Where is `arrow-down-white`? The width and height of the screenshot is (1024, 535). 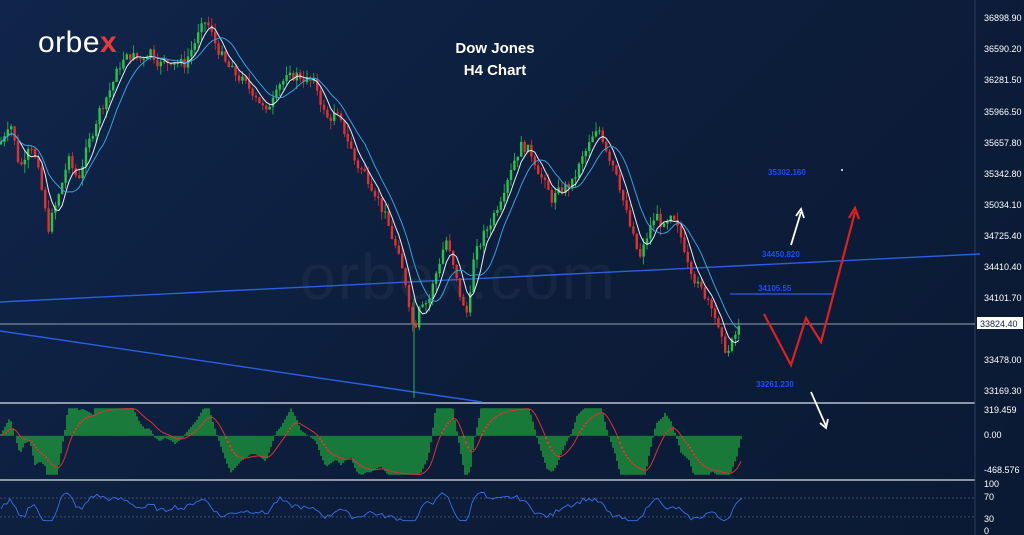
arrow-down-white is located at coordinates (818, 409).